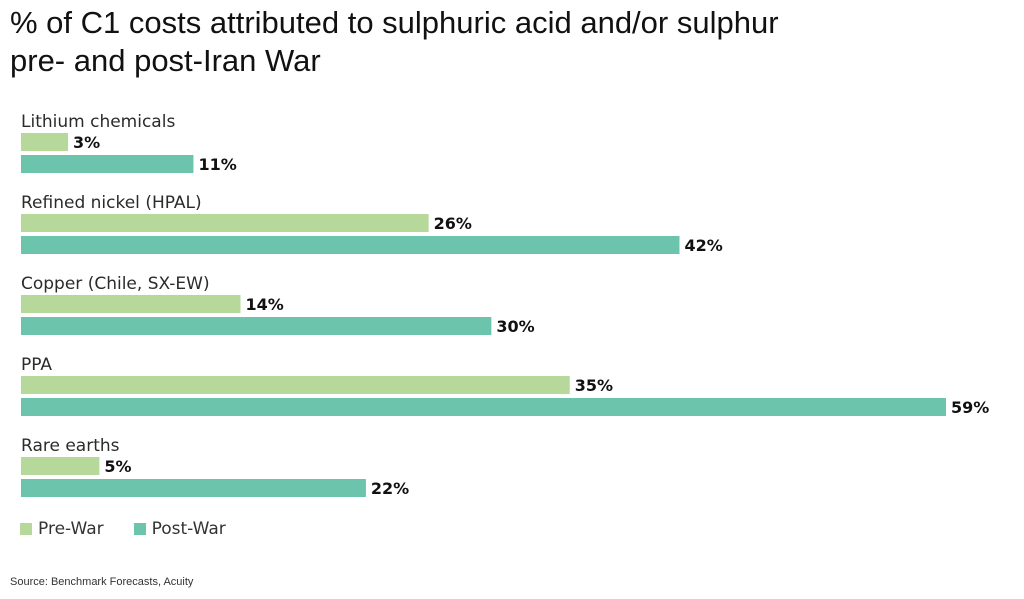  What do you see at coordinates (165, 60) in the screenshot?
I see `chart-title-line-2: pre- and post-Iran War` at bounding box center [165, 60].